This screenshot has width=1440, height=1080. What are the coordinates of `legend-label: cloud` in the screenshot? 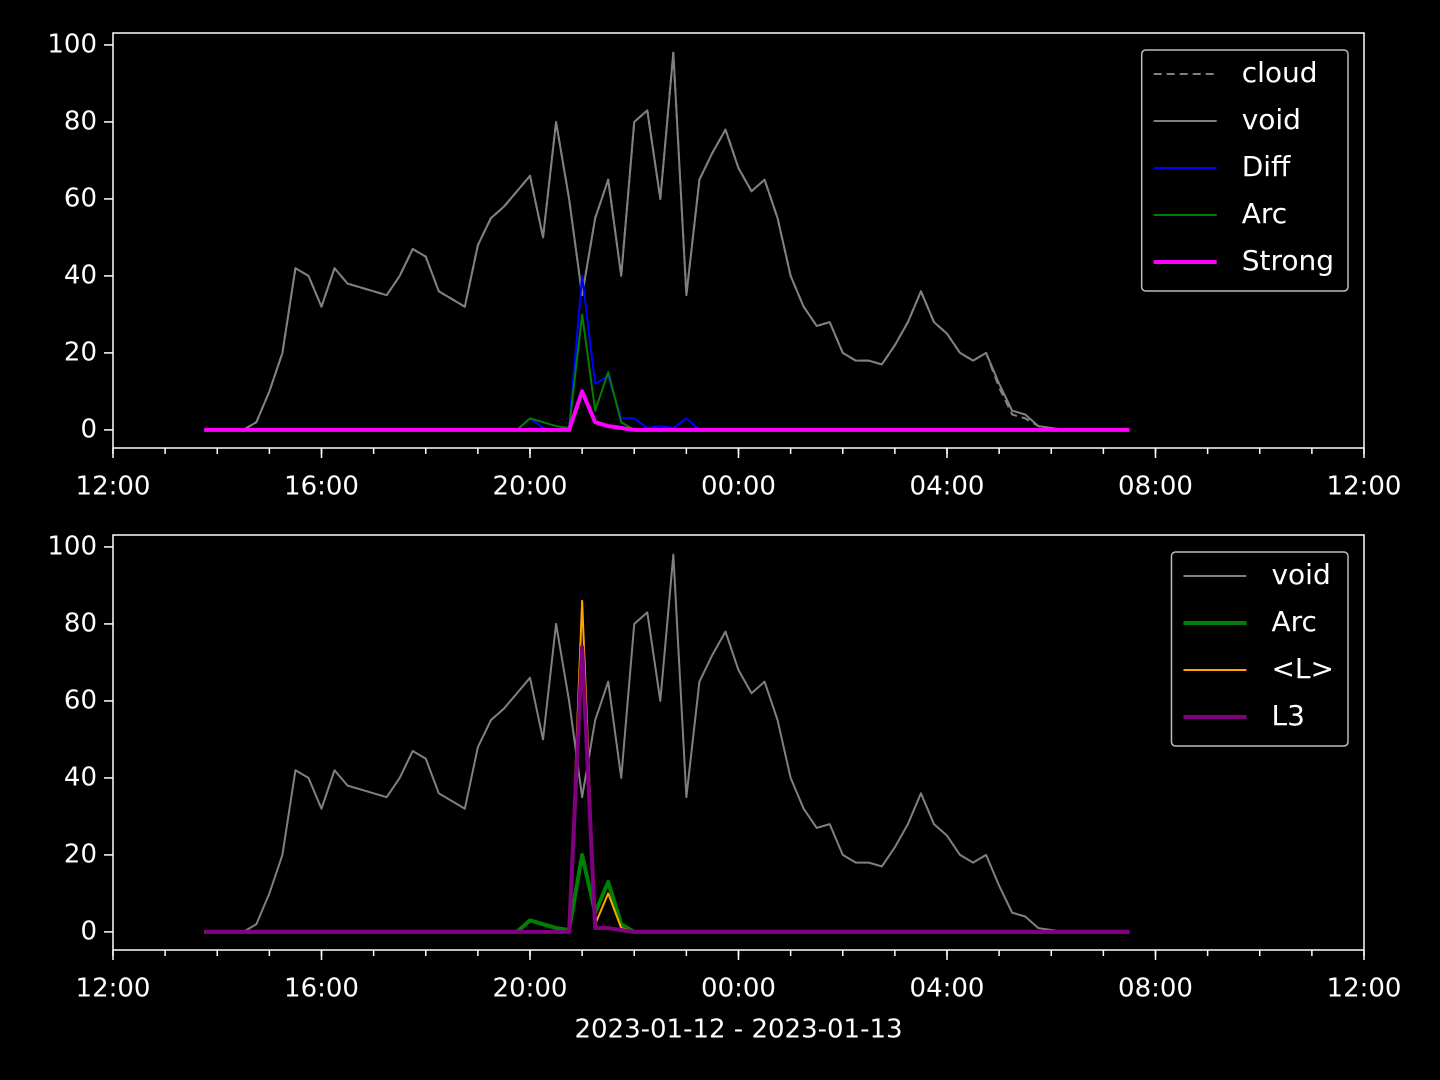 It's located at (1280, 72).